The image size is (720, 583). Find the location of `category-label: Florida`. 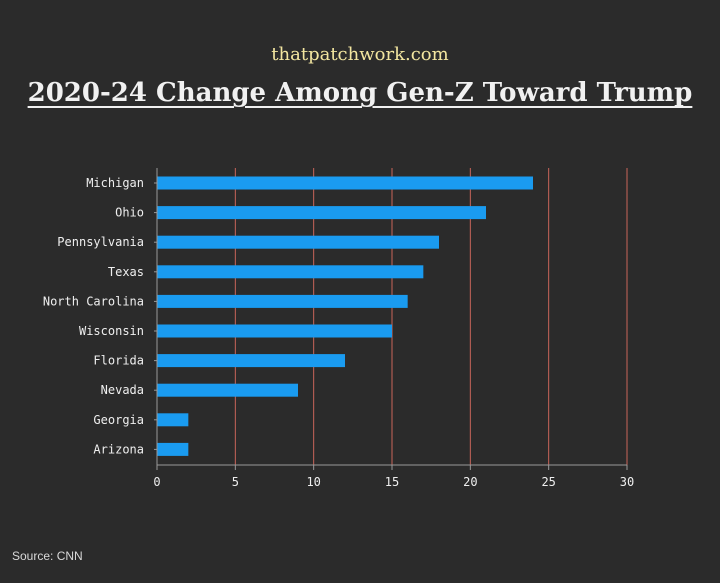

category-label: Florida is located at coordinates (118, 361).